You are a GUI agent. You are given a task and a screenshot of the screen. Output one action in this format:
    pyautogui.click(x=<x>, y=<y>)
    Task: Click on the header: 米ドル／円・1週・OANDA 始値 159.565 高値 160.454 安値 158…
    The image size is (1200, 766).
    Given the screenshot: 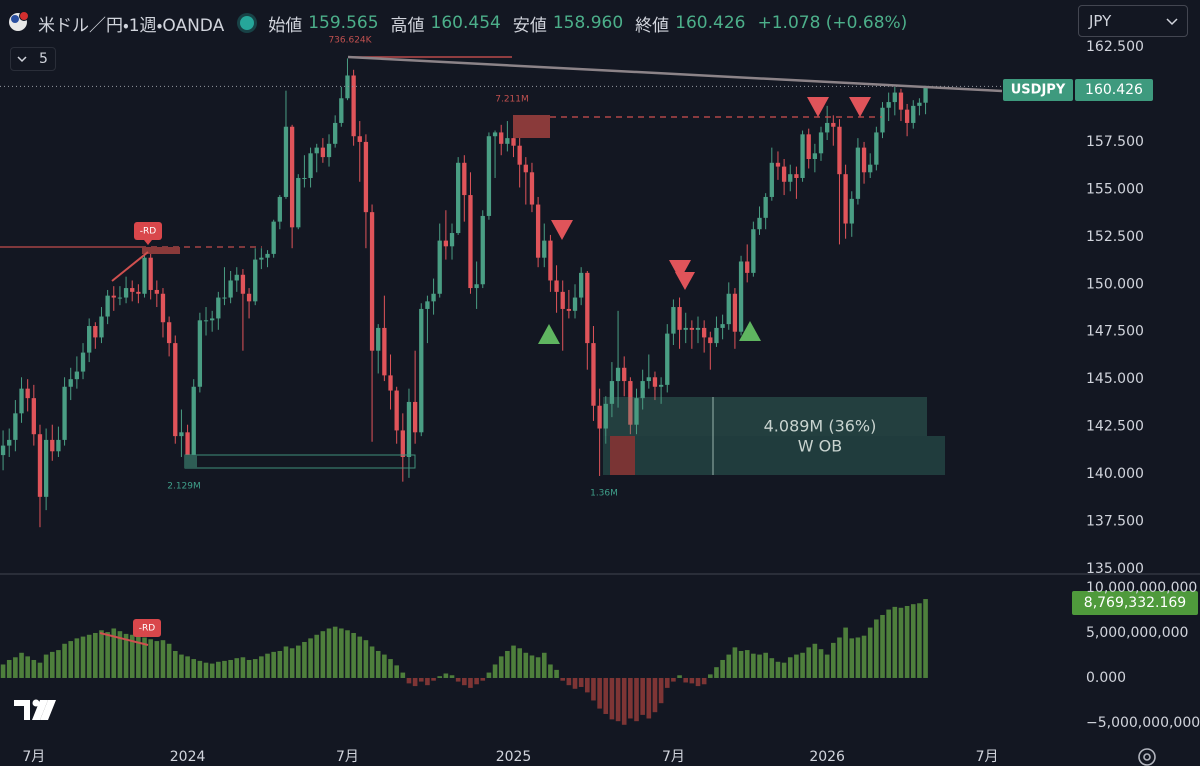 What is the action you would take?
    pyautogui.click(x=475, y=23)
    